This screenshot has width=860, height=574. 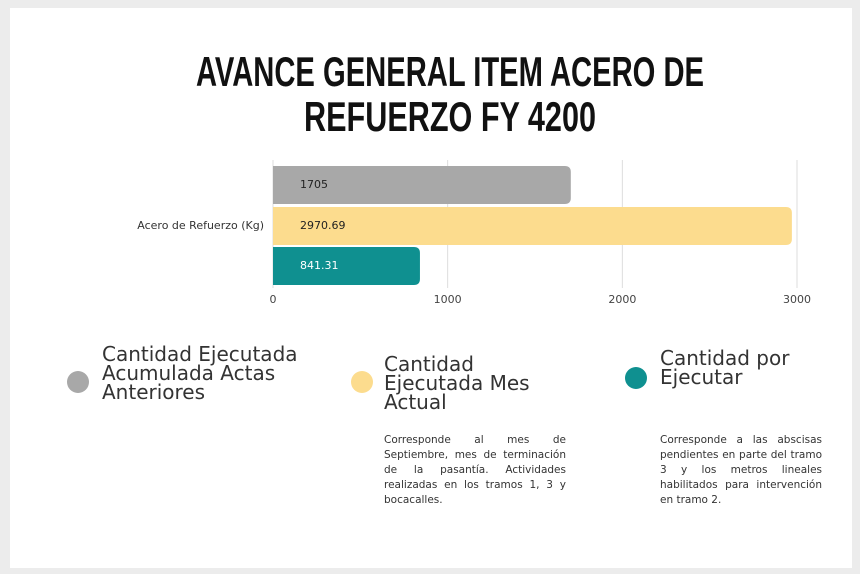 What do you see at coordinates (725, 367) in the screenshot?
I see `legend-label: Cantidad por Ejecutar` at bounding box center [725, 367].